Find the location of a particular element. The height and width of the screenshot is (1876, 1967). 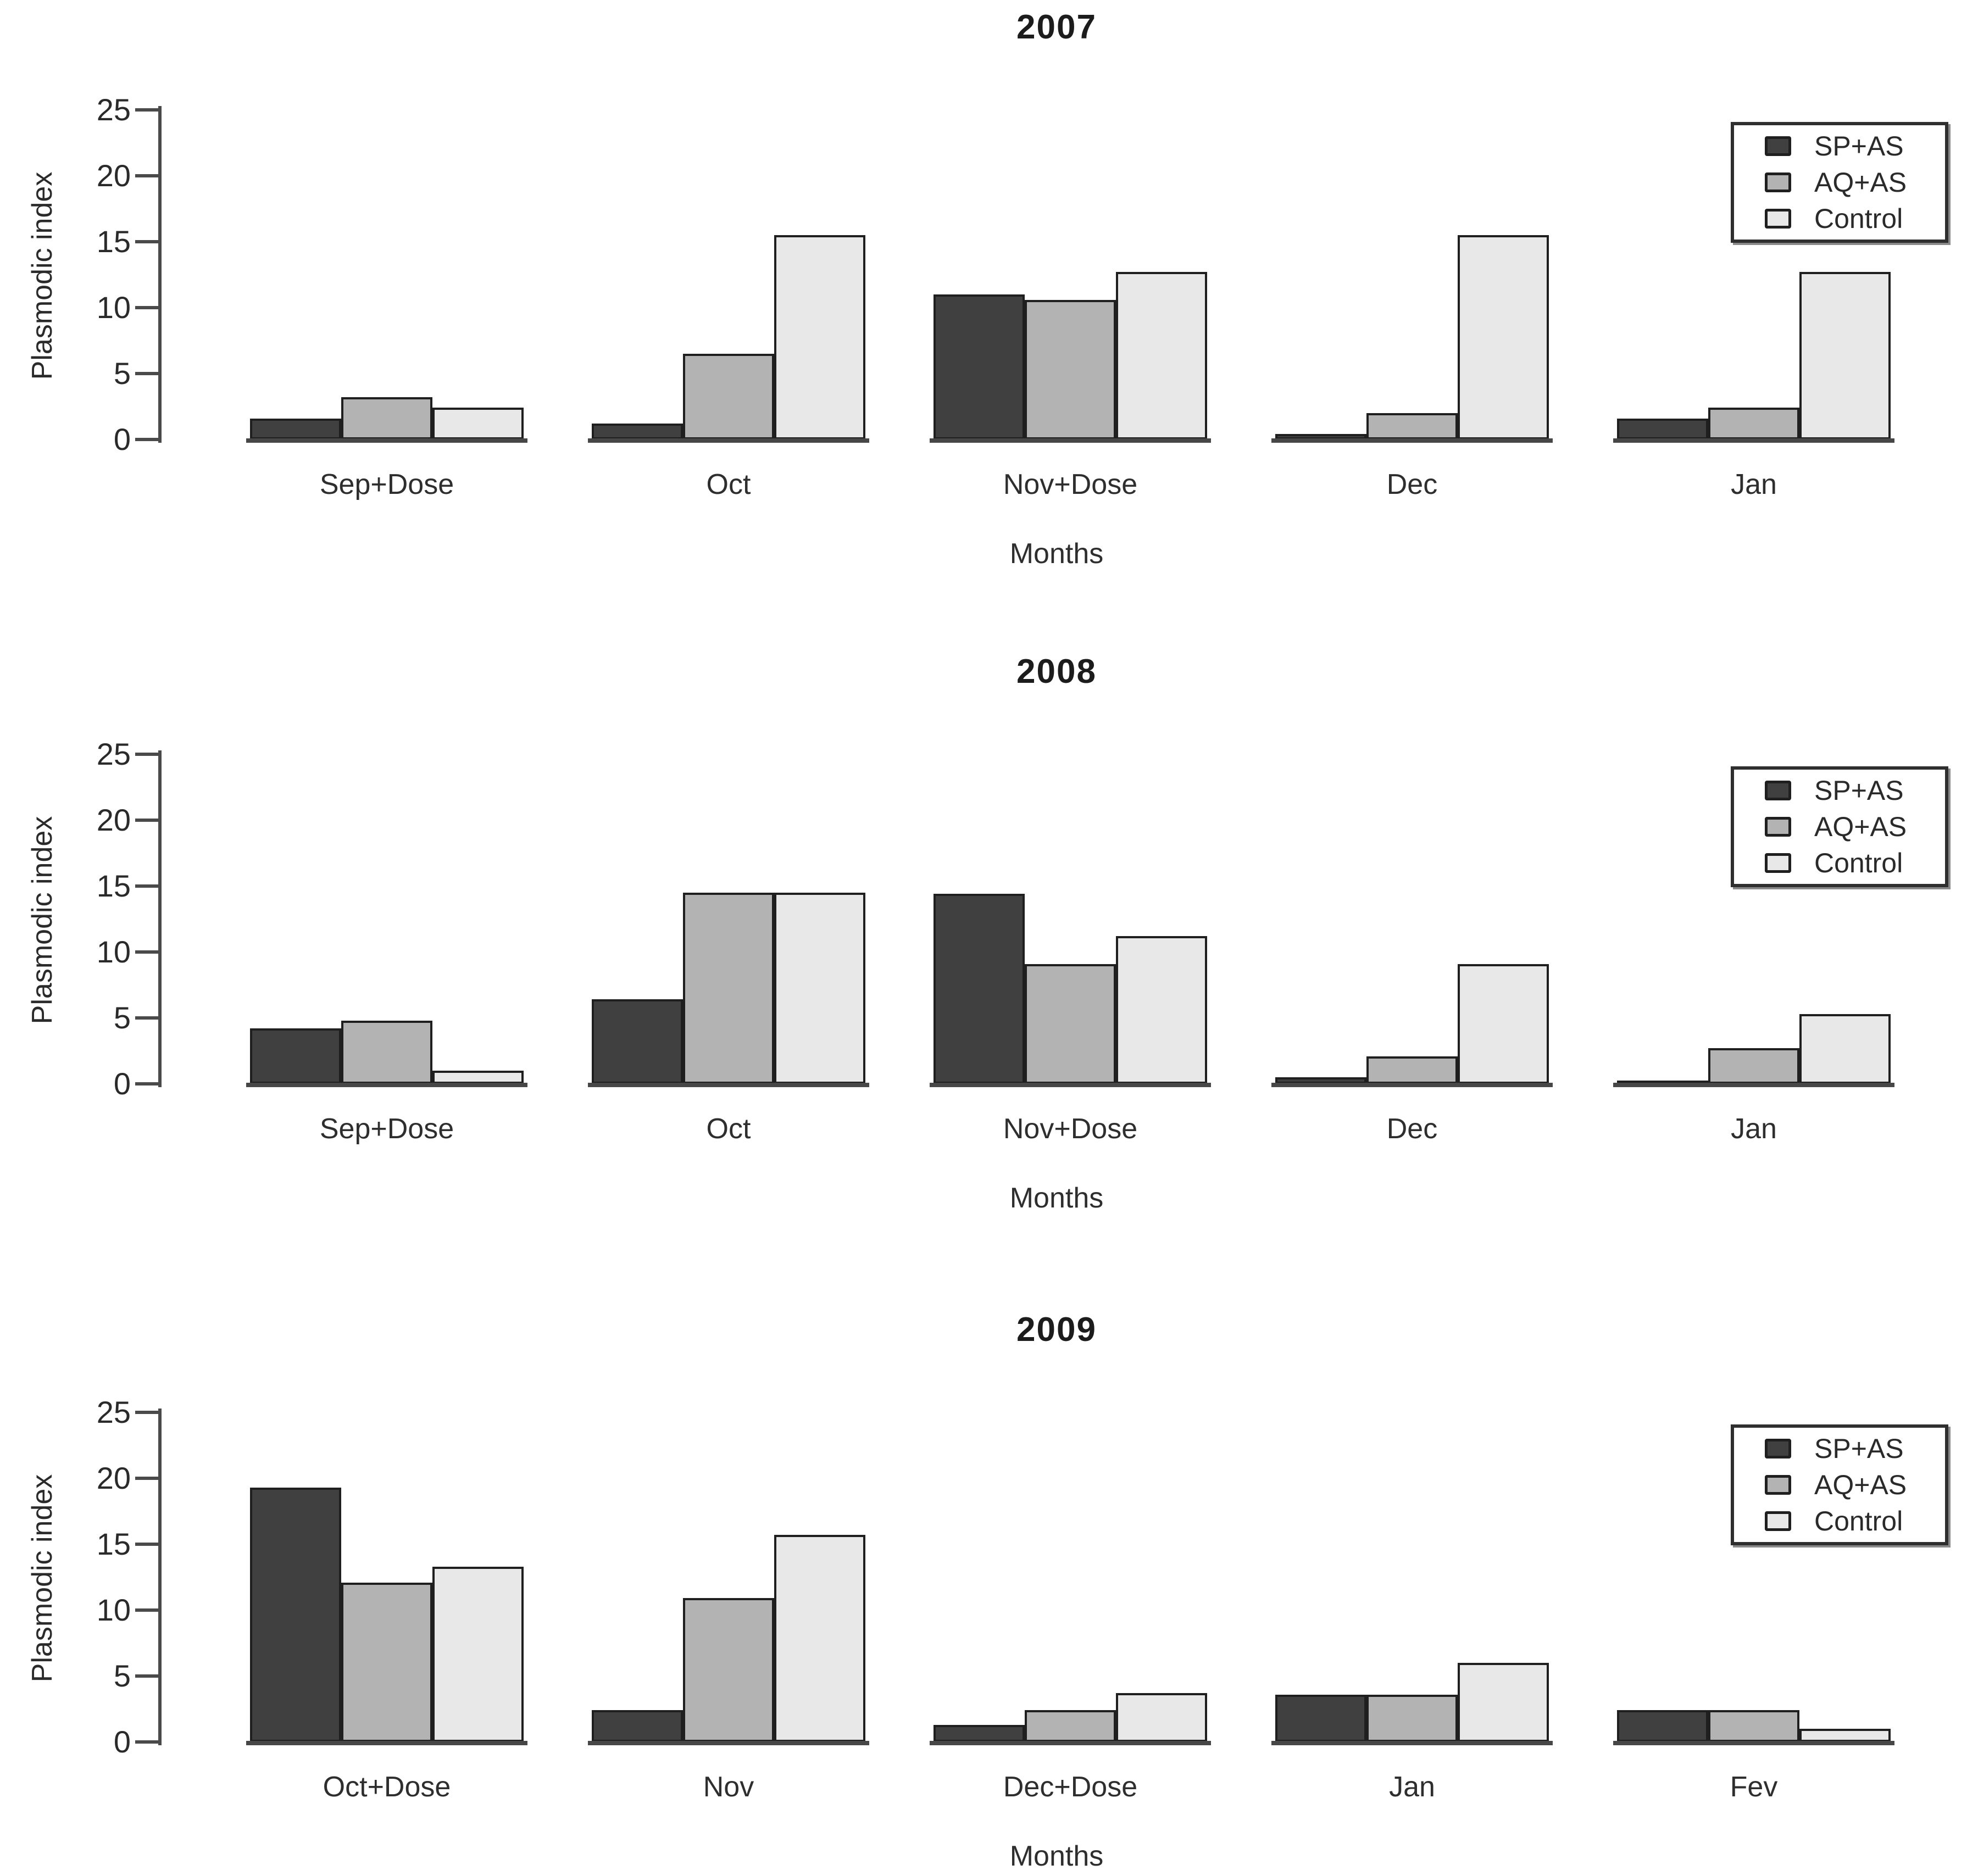

x-tick-label: Oct is located at coordinates (728, 1129).